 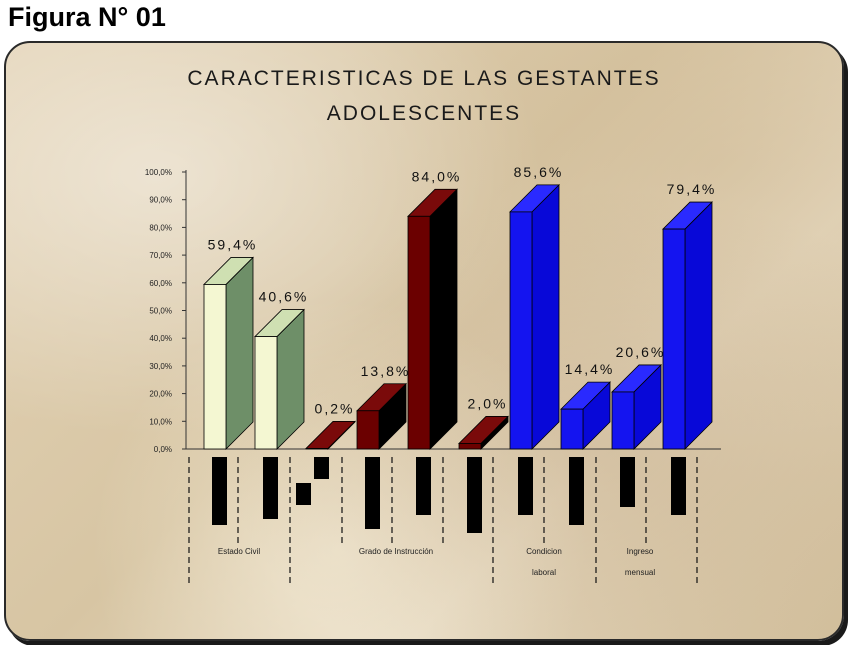 What do you see at coordinates (335, 408) in the screenshot?
I see `data-label: 0,2%` at bounding box center [335, 408].